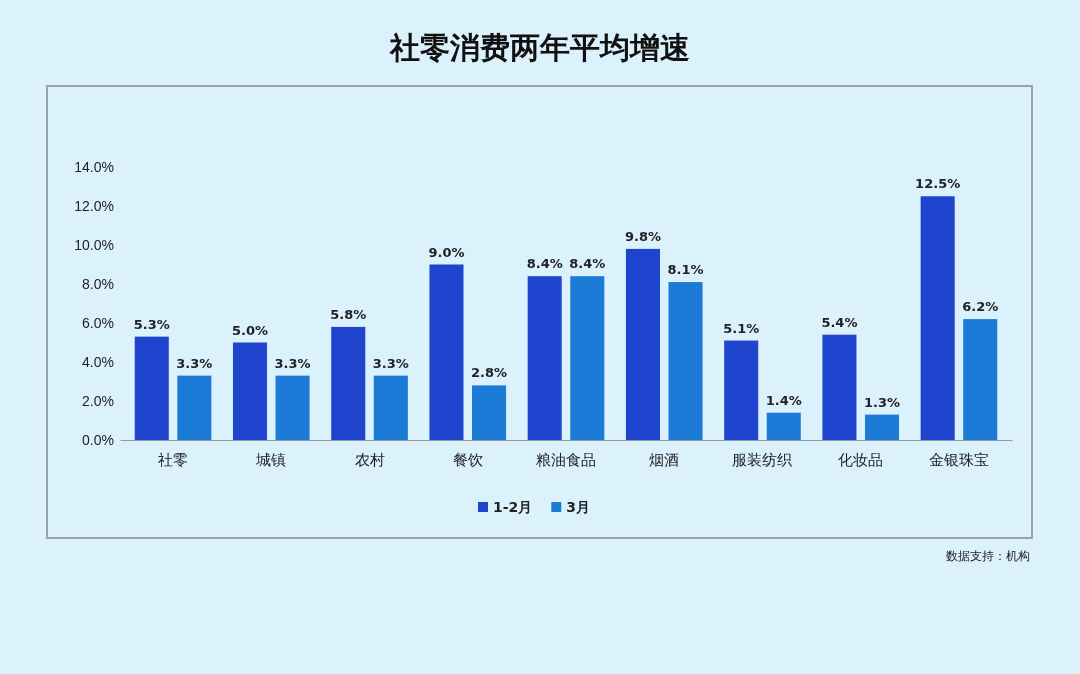 Image resolution: width=1080 pixels, height=674 pixels. Describe the element at coordinates (578, 507) in the screenshot. I see `legend-label: 3月` at that location.